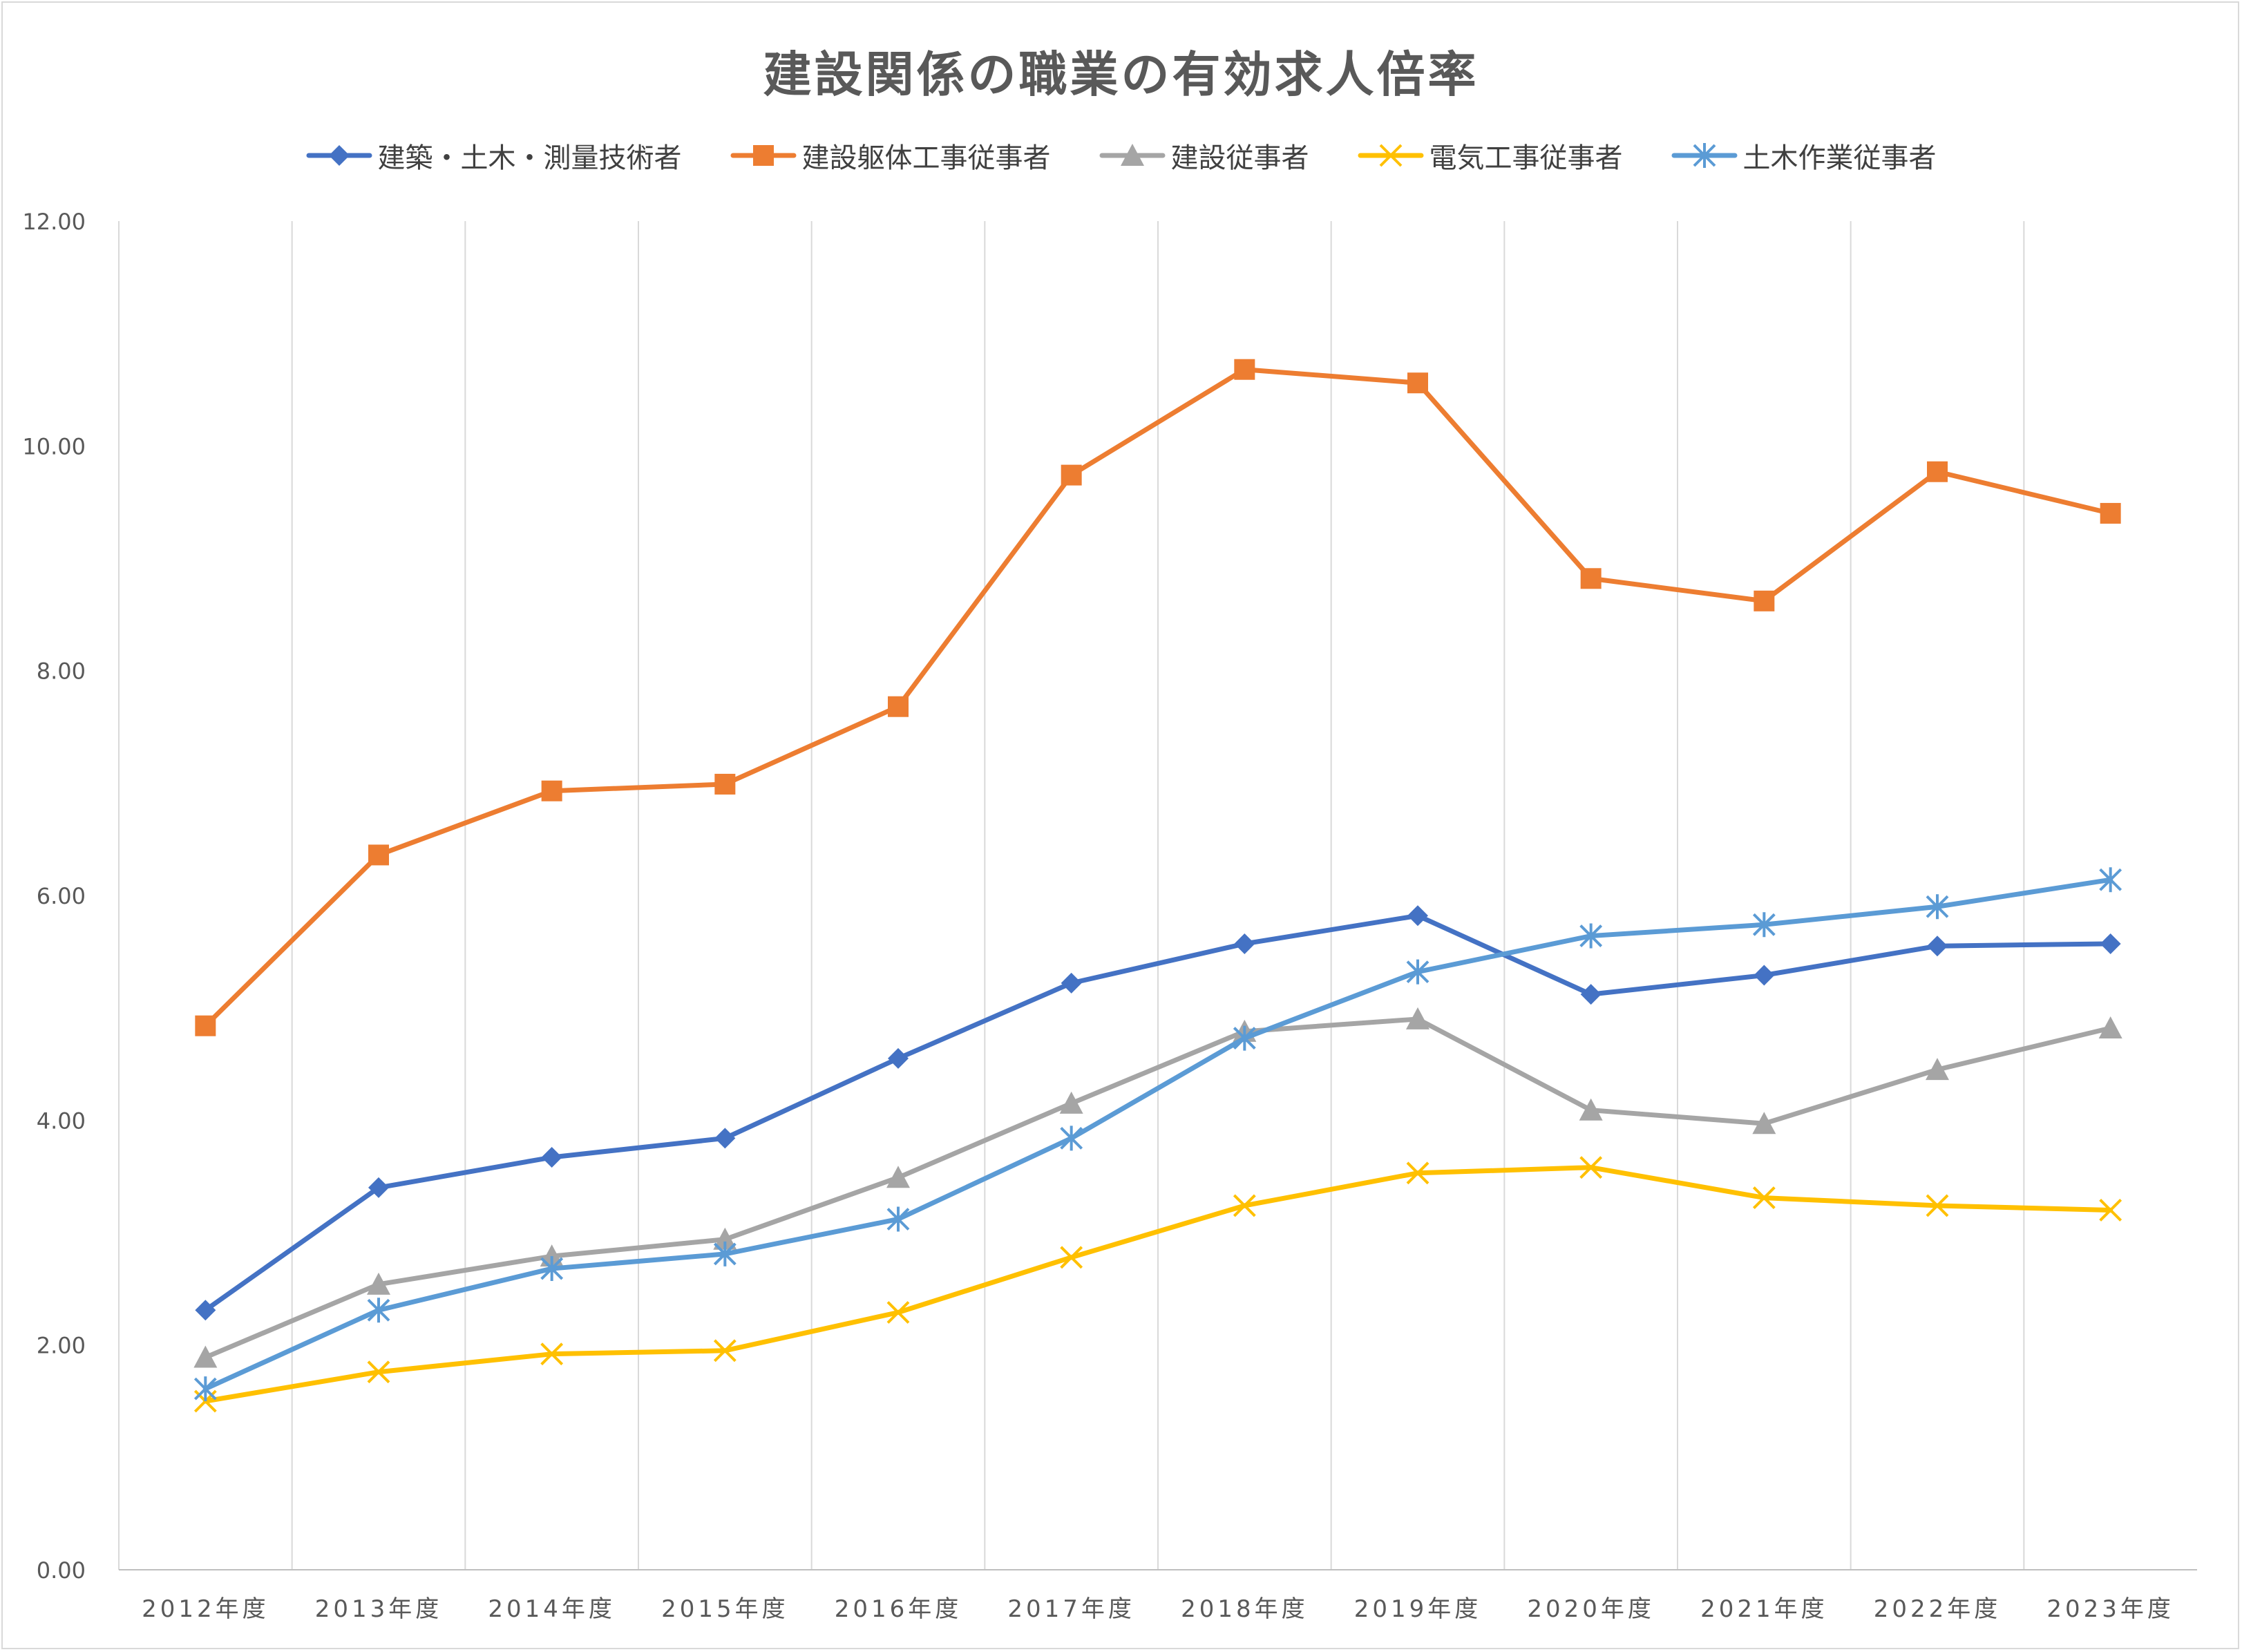 The height and width of the screenshot is (1652, 2242). I want to click on legend-label: 土木作業従事者, so click(1839, 158).